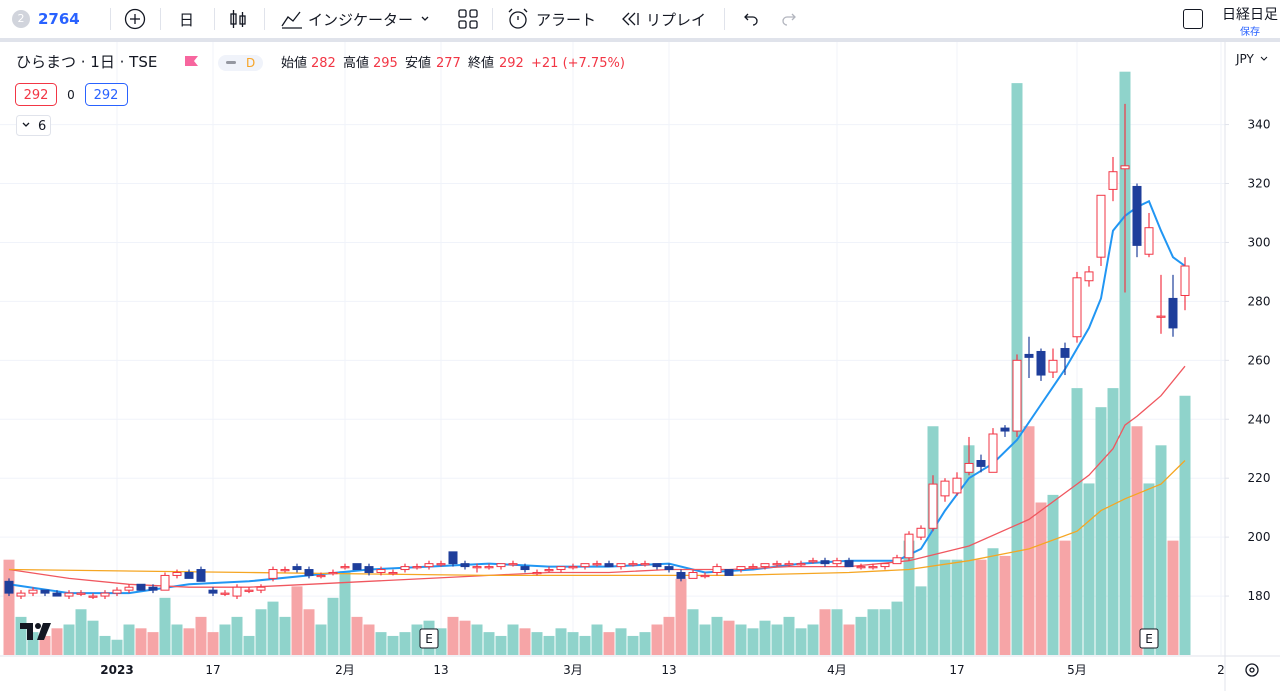 Image resolution: width=1280 pixels, height=691 pixels. What do you see at coordinates (956, 670) in the screenshot?
I see `x-tick-label: 17` at bounding box center [956, 670].